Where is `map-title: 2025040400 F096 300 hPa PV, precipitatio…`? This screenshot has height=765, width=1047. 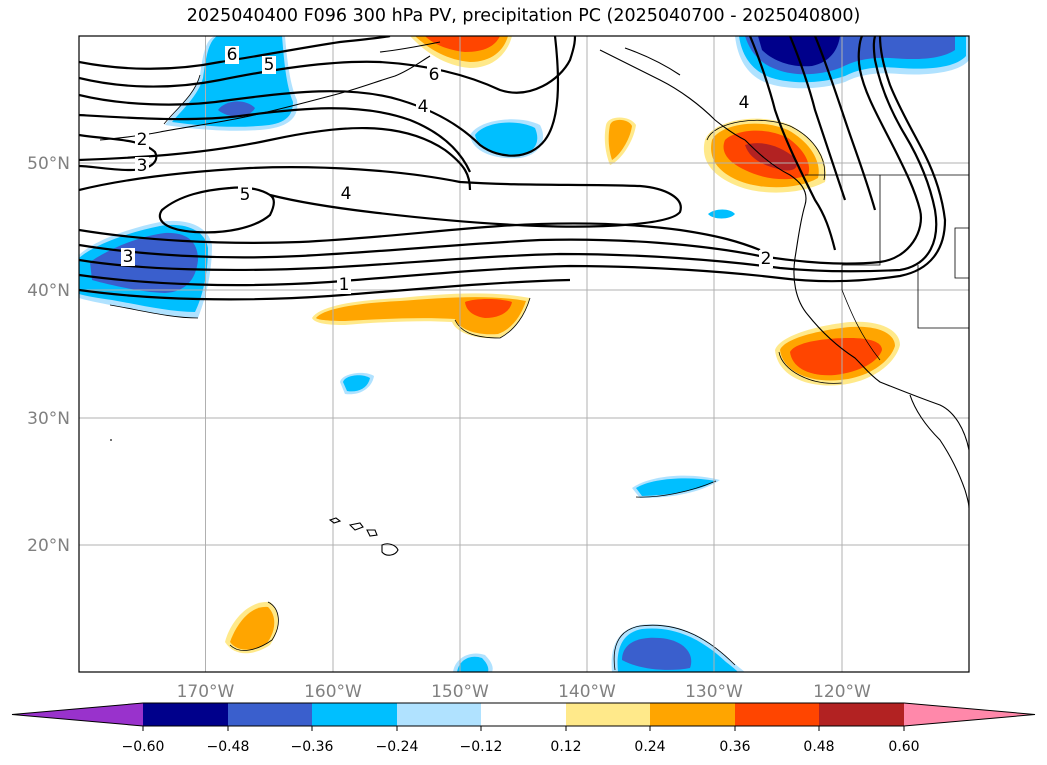
map-title: 2025040400 F096 300 hPa PV, precipitatio… is located at coordinates (523, 16).